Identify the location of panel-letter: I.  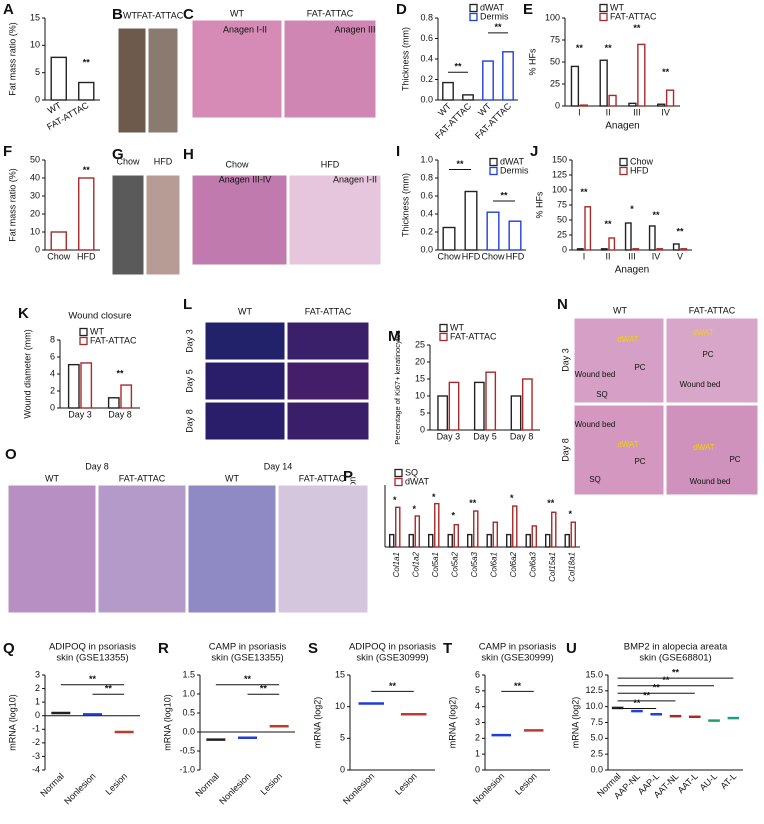
(398, 151).